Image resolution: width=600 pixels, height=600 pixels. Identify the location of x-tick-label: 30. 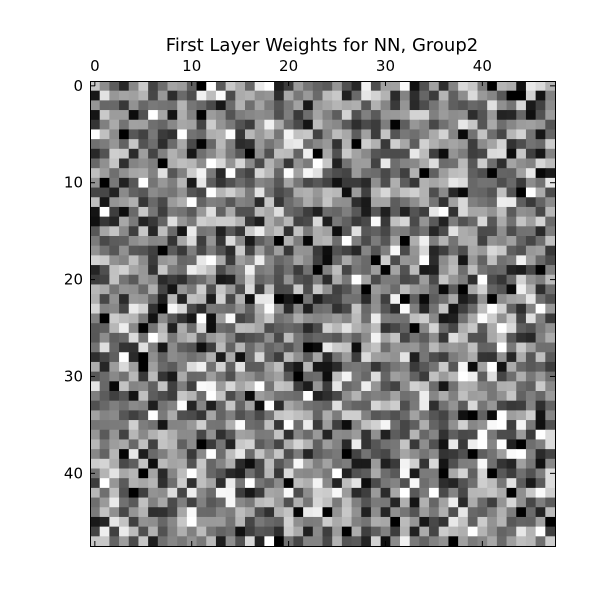
(385, 66).